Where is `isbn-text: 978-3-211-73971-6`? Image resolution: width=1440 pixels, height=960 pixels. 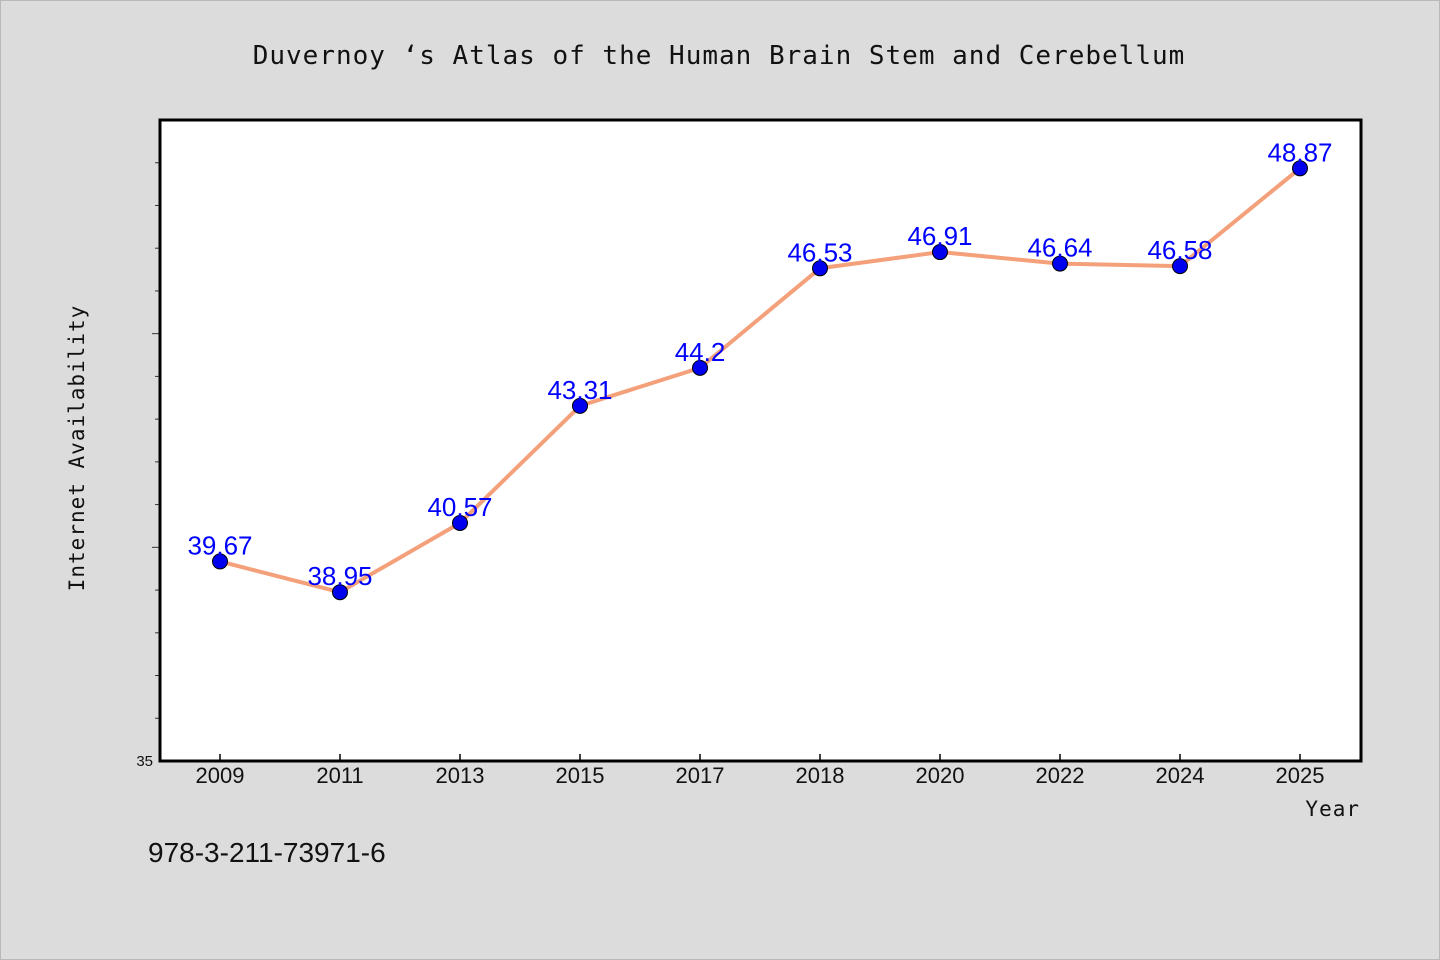 isbn-text: 978-3-211-73971-6 is located at coordinates (267, 852).